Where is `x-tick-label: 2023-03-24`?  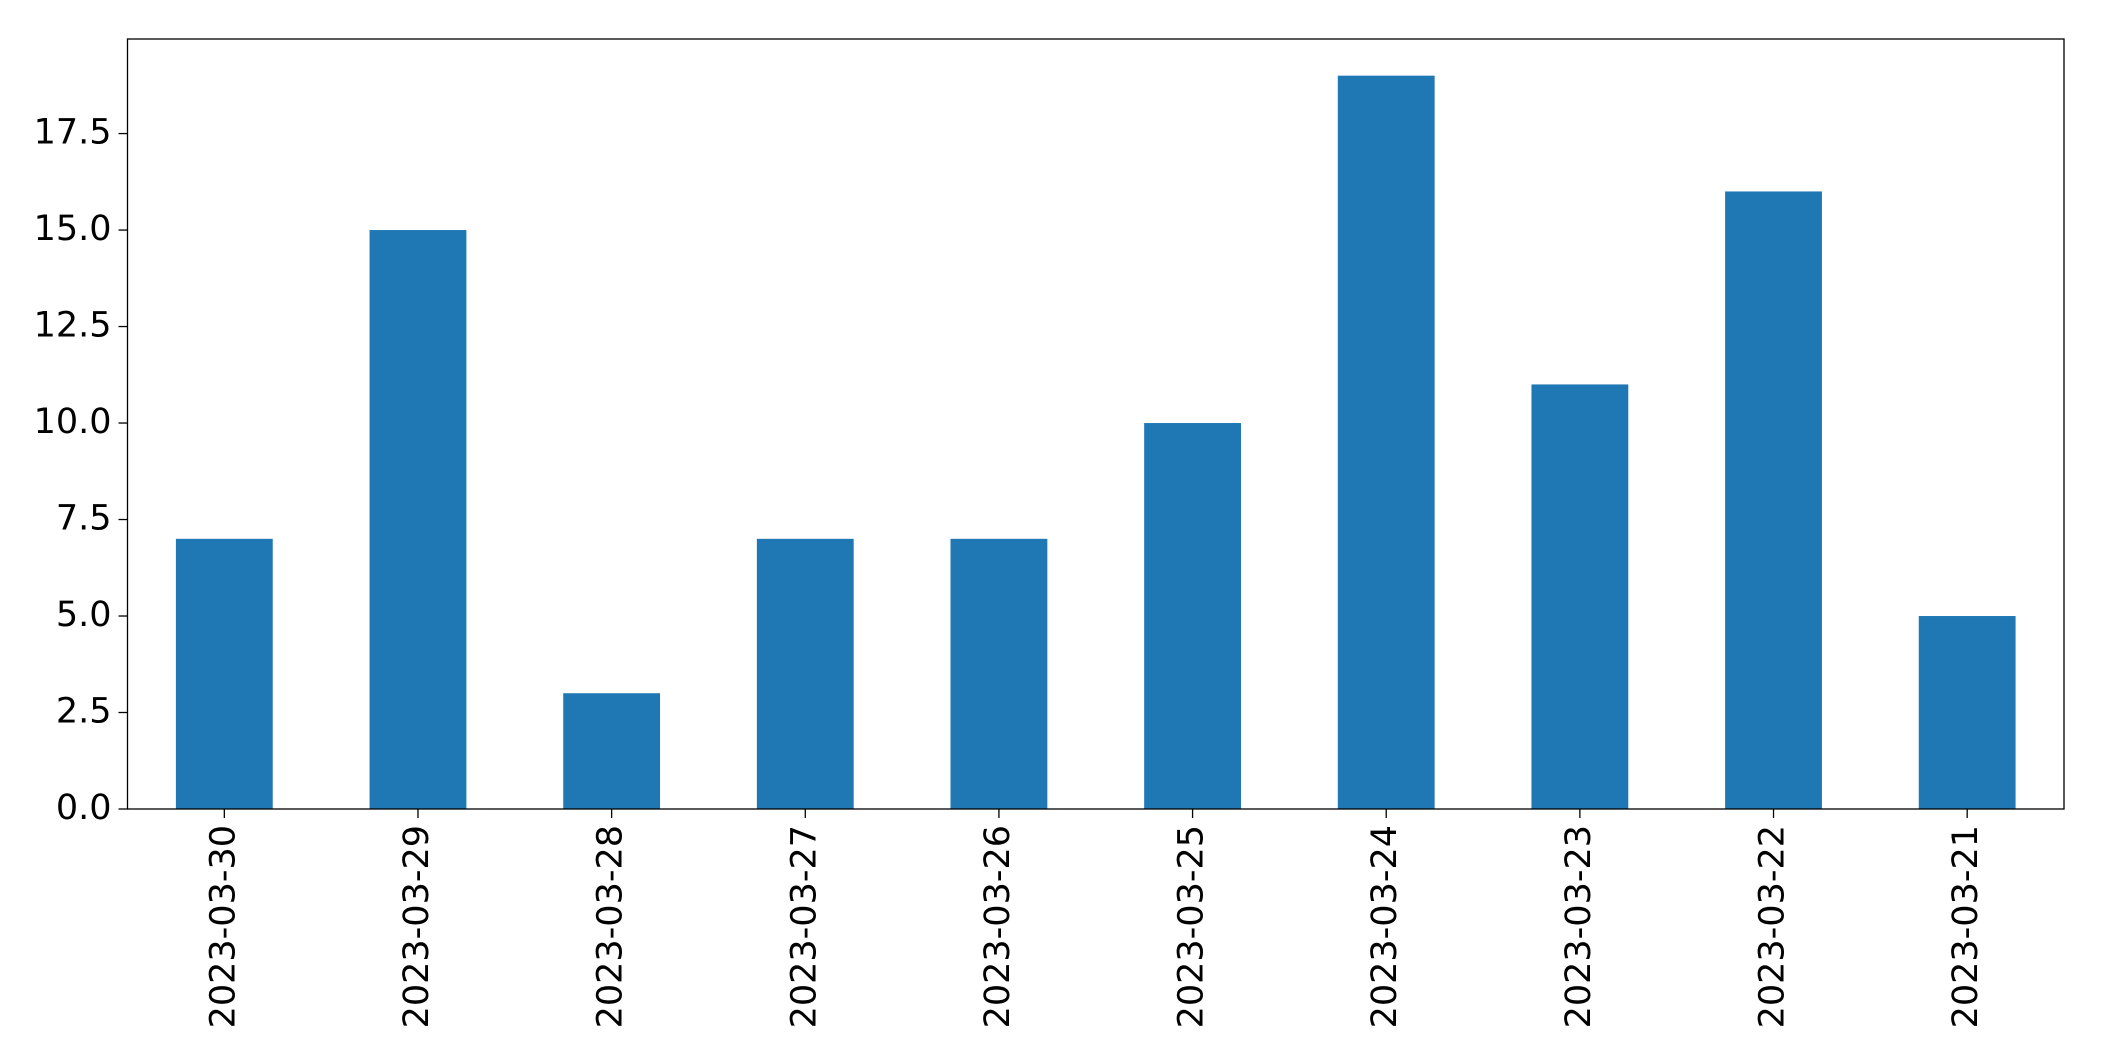 x-tick-label: 2023-03-24 is located at coordinates (1385, 926).